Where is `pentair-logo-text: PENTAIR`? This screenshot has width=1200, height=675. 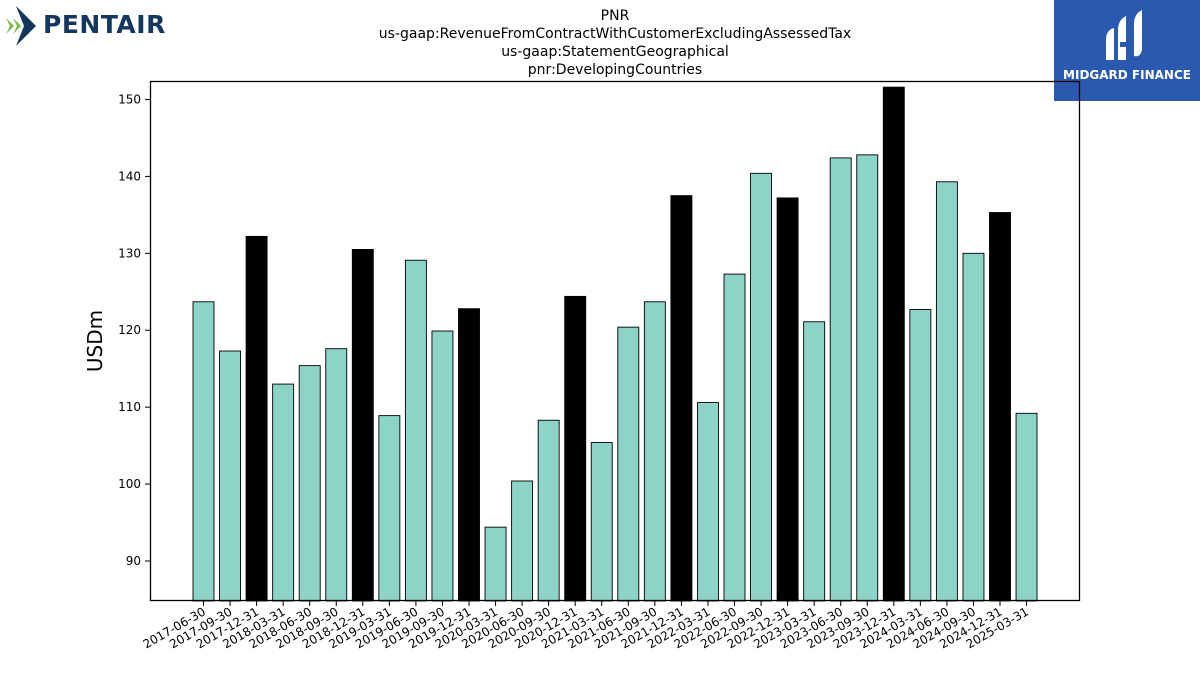
pentair-logo-text: PENTAIR is located at coordinates (104, 24).